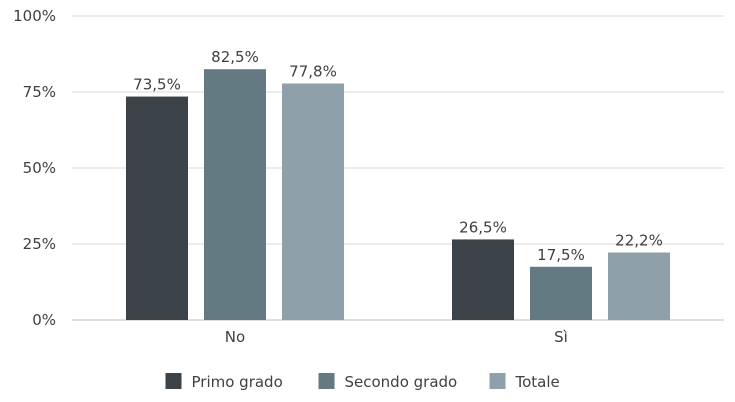 Image resolution: width=735 pixels, height=402 pixels. I want to click on bar-s-primo-grado, so click(483, 279).